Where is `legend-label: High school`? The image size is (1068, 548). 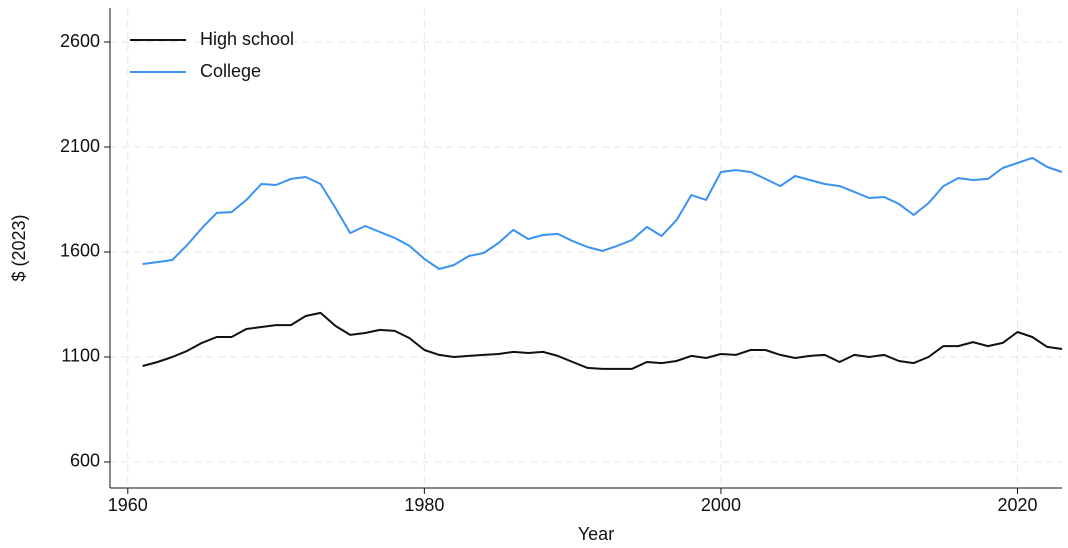
legend-label: High school is located at coordinates (247, 39).